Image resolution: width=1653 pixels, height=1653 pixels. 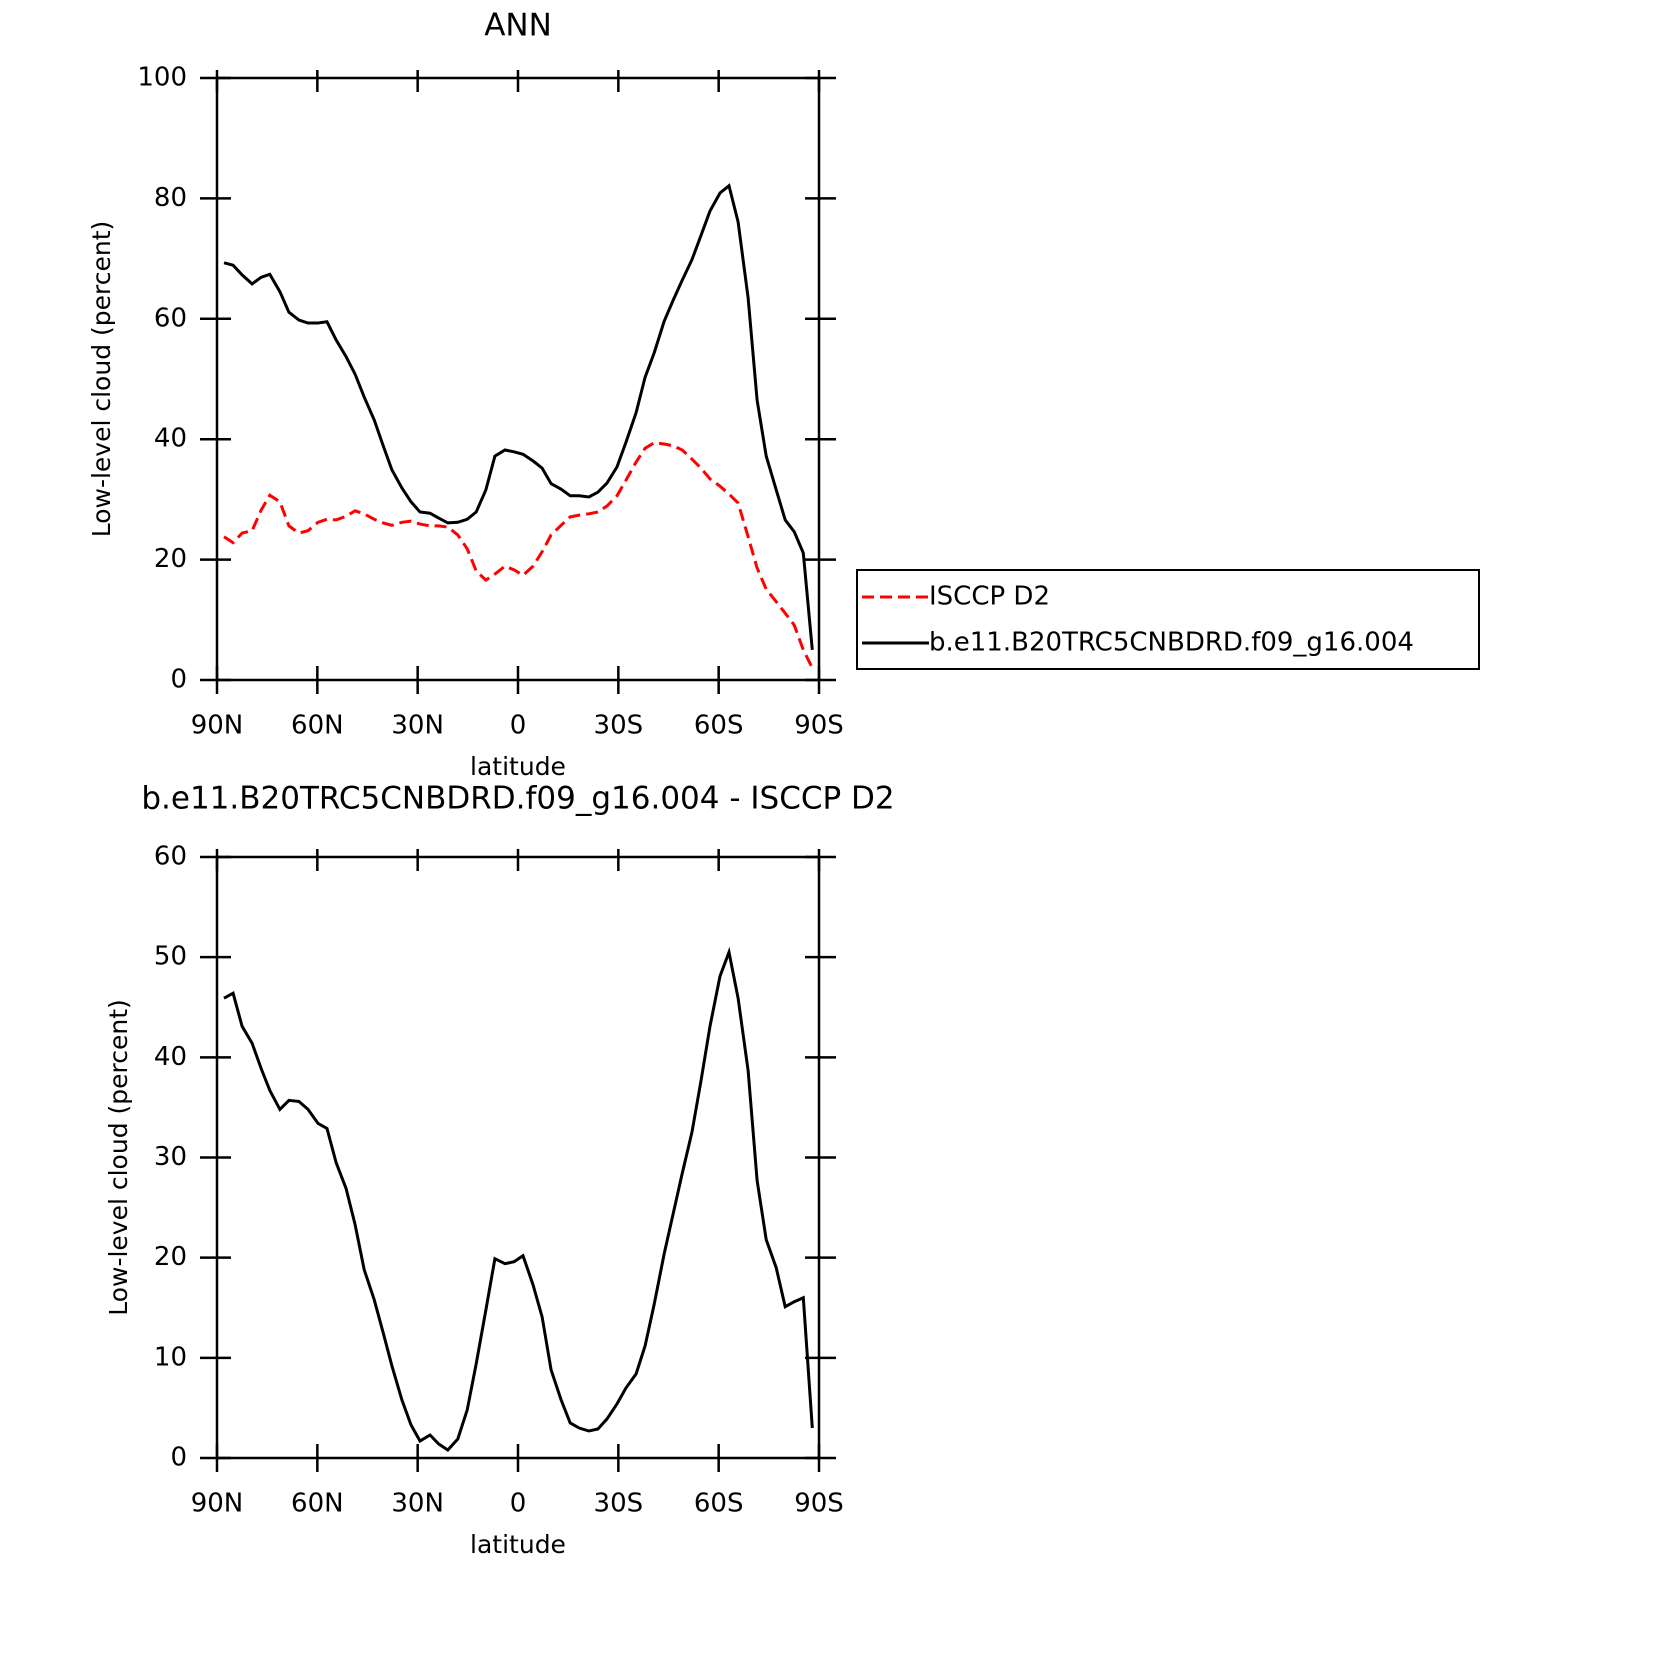 I want to click on y-tick-label: 10, so click(x=170, y=1357).